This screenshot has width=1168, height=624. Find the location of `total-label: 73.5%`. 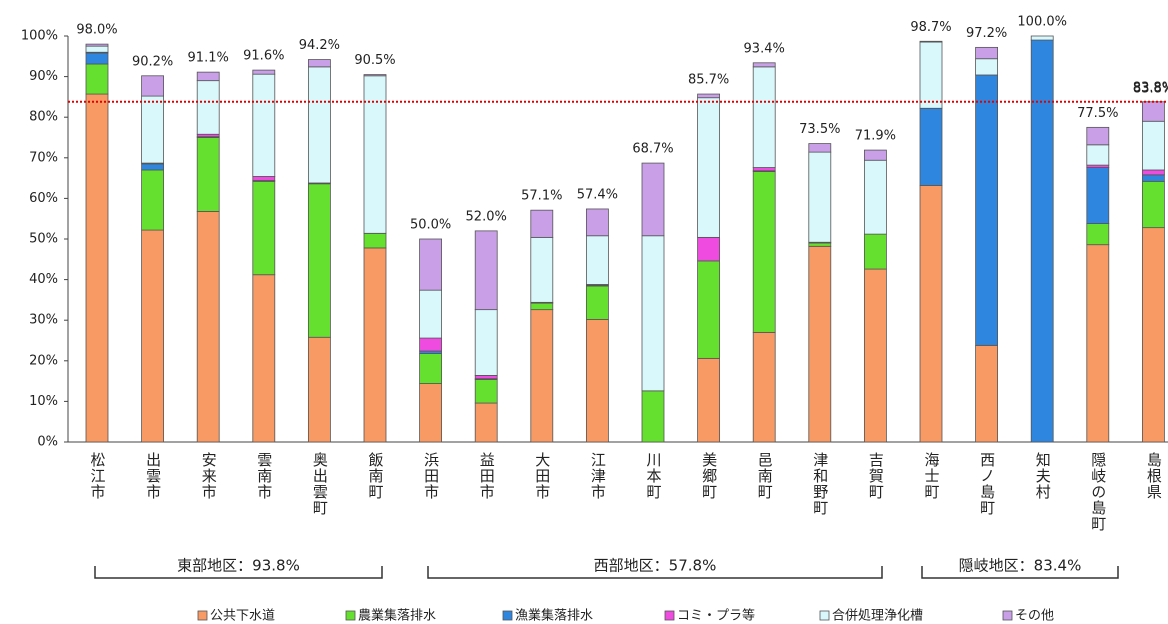

total-label: 73.5% is located at coordinates (819, 129).